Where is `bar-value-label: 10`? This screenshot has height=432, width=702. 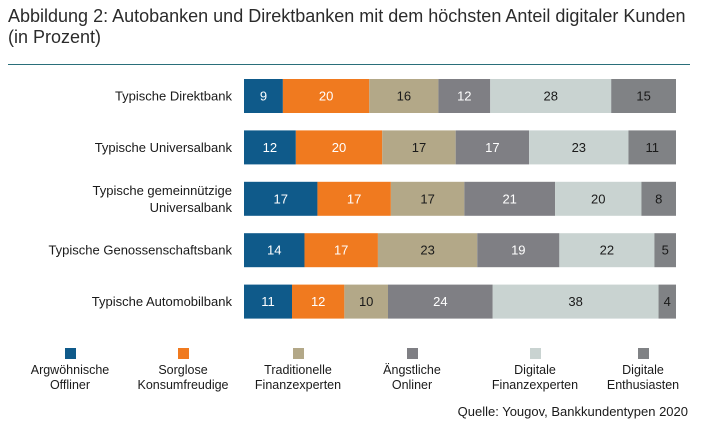
bar-value-label: 10 is located at coordinates (366, 301).